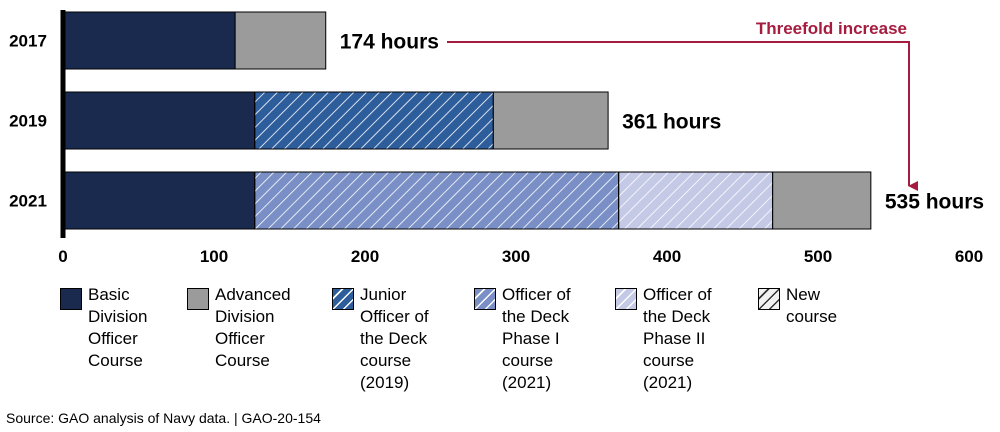 This screenshot has width=1000, height=432. I want to click on legend-label-basic: Basic Division Officer Course, so click(118, 328).